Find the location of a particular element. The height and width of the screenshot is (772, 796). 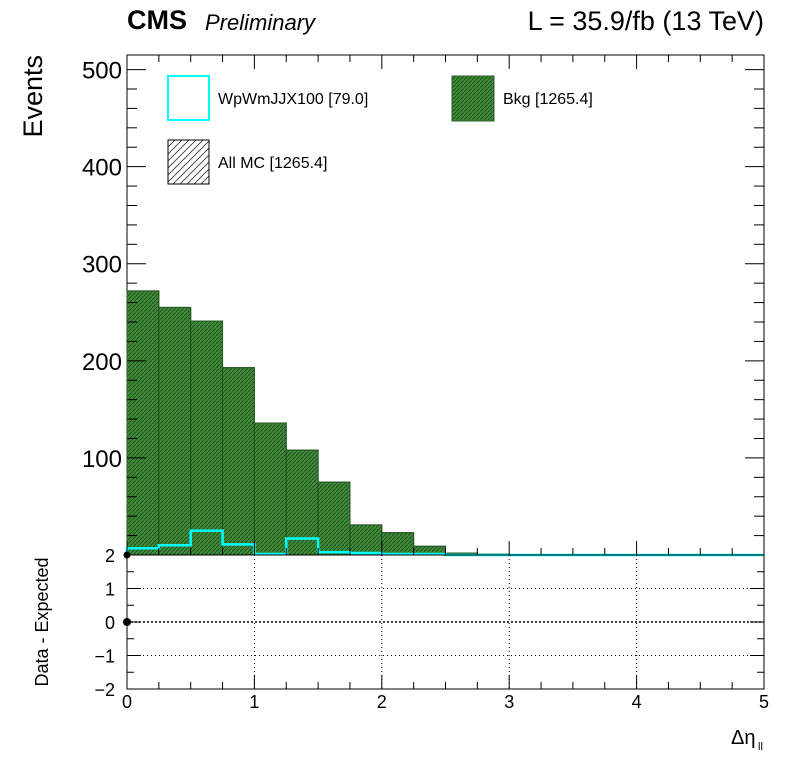

y-tick-label: 200 is located at coordinates (102, 362).